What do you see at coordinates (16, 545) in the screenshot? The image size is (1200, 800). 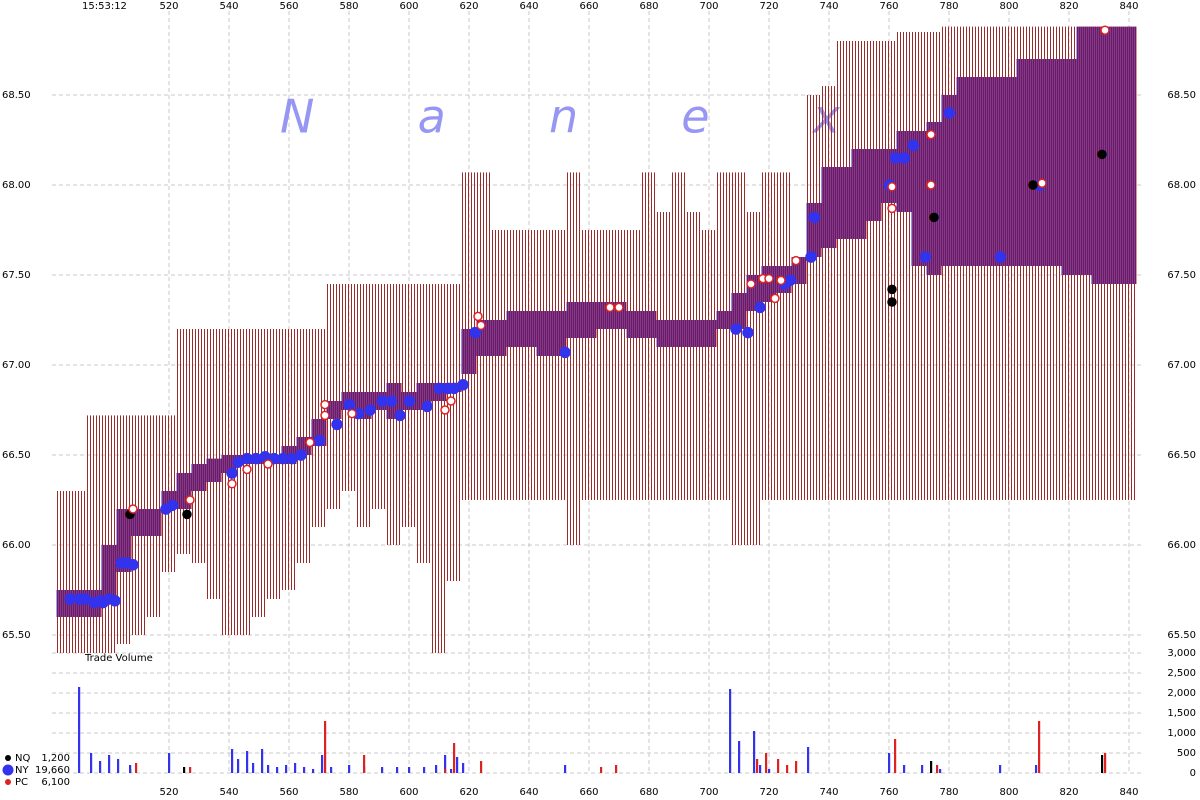 I see `y-tick-label: 66.00` at bounding box center [16, 545].